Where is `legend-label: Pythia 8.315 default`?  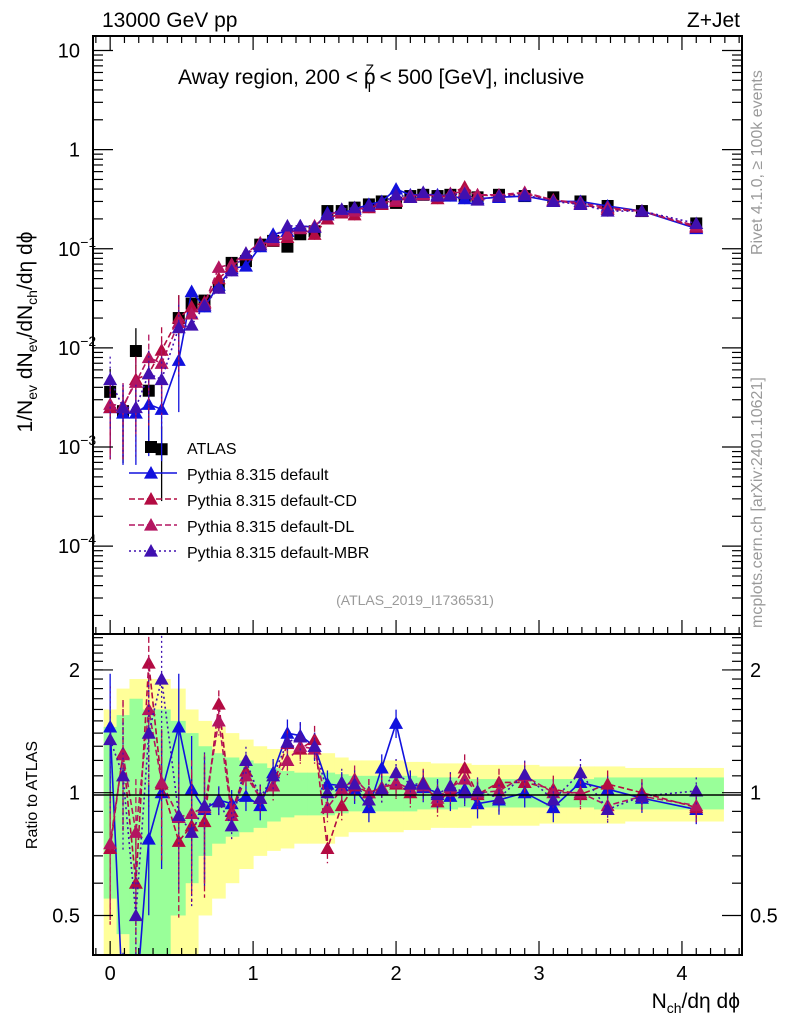 legend-label: Pythia 8.315 default is located at coordinates (258, 475).